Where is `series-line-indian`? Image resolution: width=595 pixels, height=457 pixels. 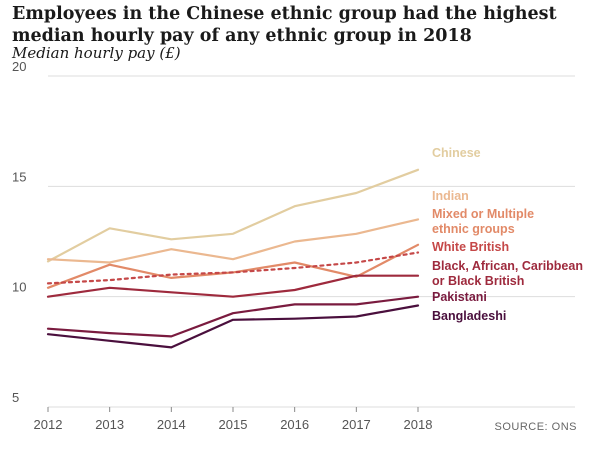 series-line-indian is located at coordinates (233, 241).